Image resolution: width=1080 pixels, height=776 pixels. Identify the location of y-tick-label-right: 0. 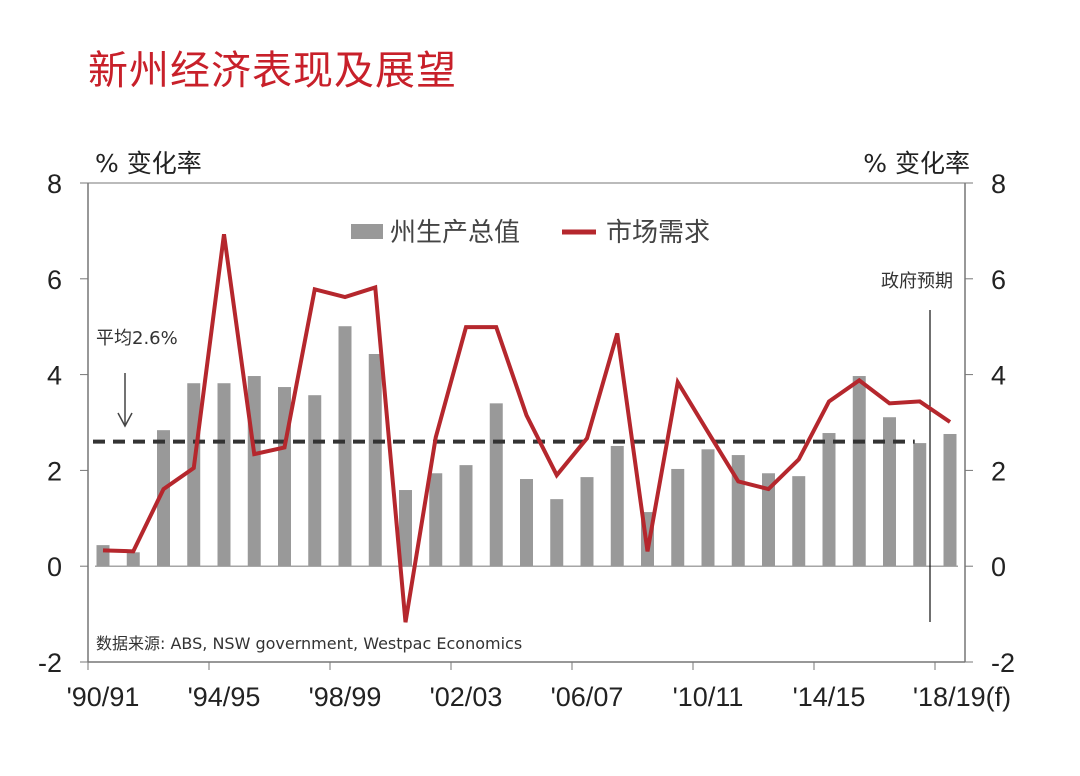
(998, 567).